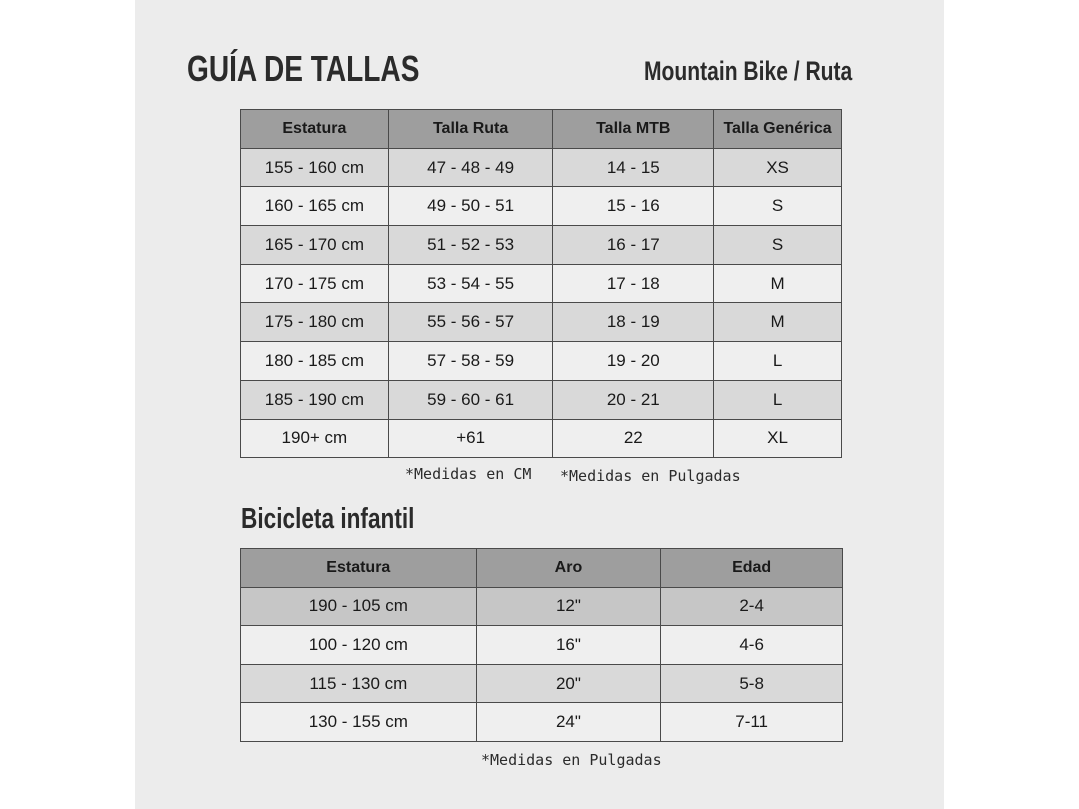  Describe the element at coordinates (470, 206) in the screenshot. I see `table-cell: 49 - 50 - 51` at that location.